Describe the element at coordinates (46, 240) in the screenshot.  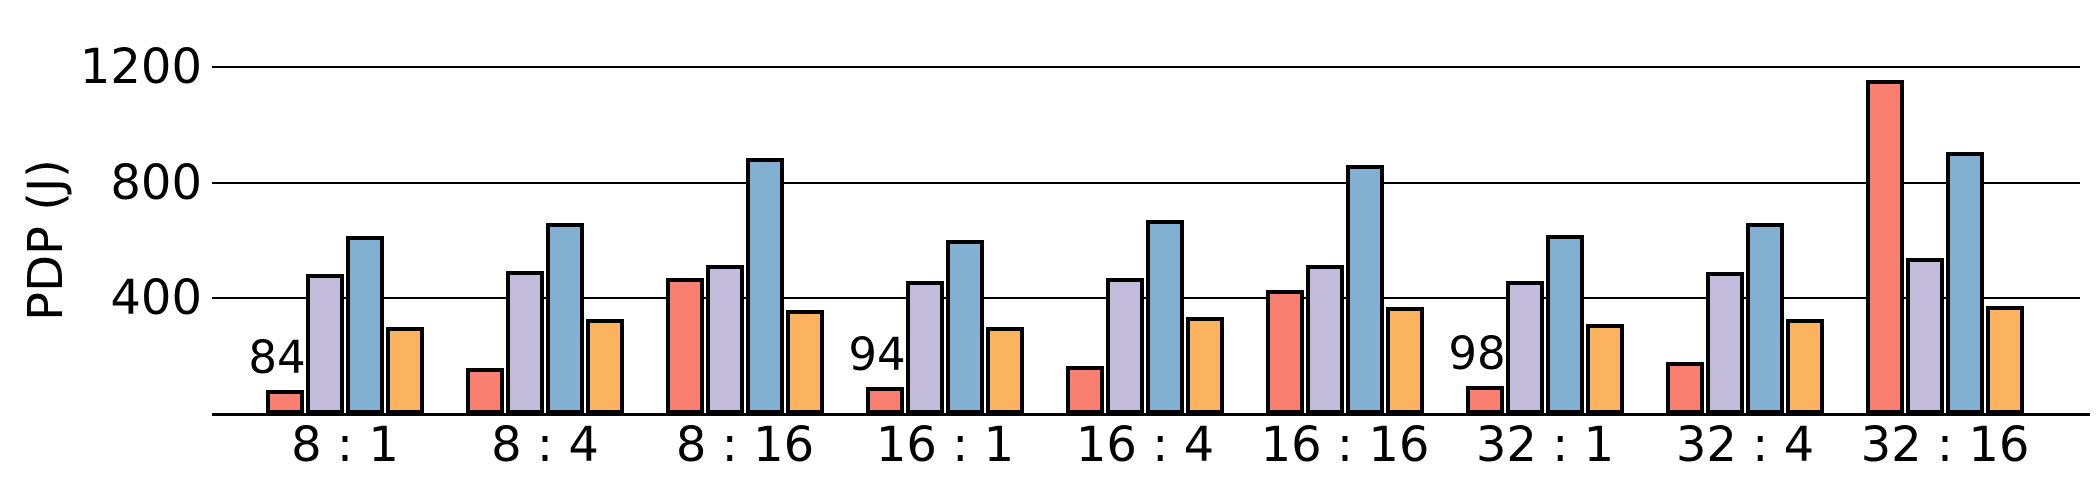
I see `y-axis-title: PDP (J)` at that location.